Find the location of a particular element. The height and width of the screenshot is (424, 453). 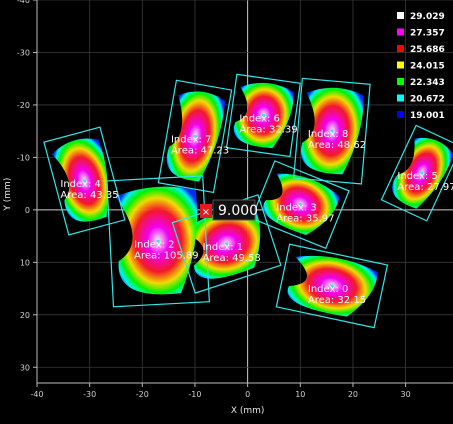

y-tick-label: -40 is located at coordinates (23, 2).